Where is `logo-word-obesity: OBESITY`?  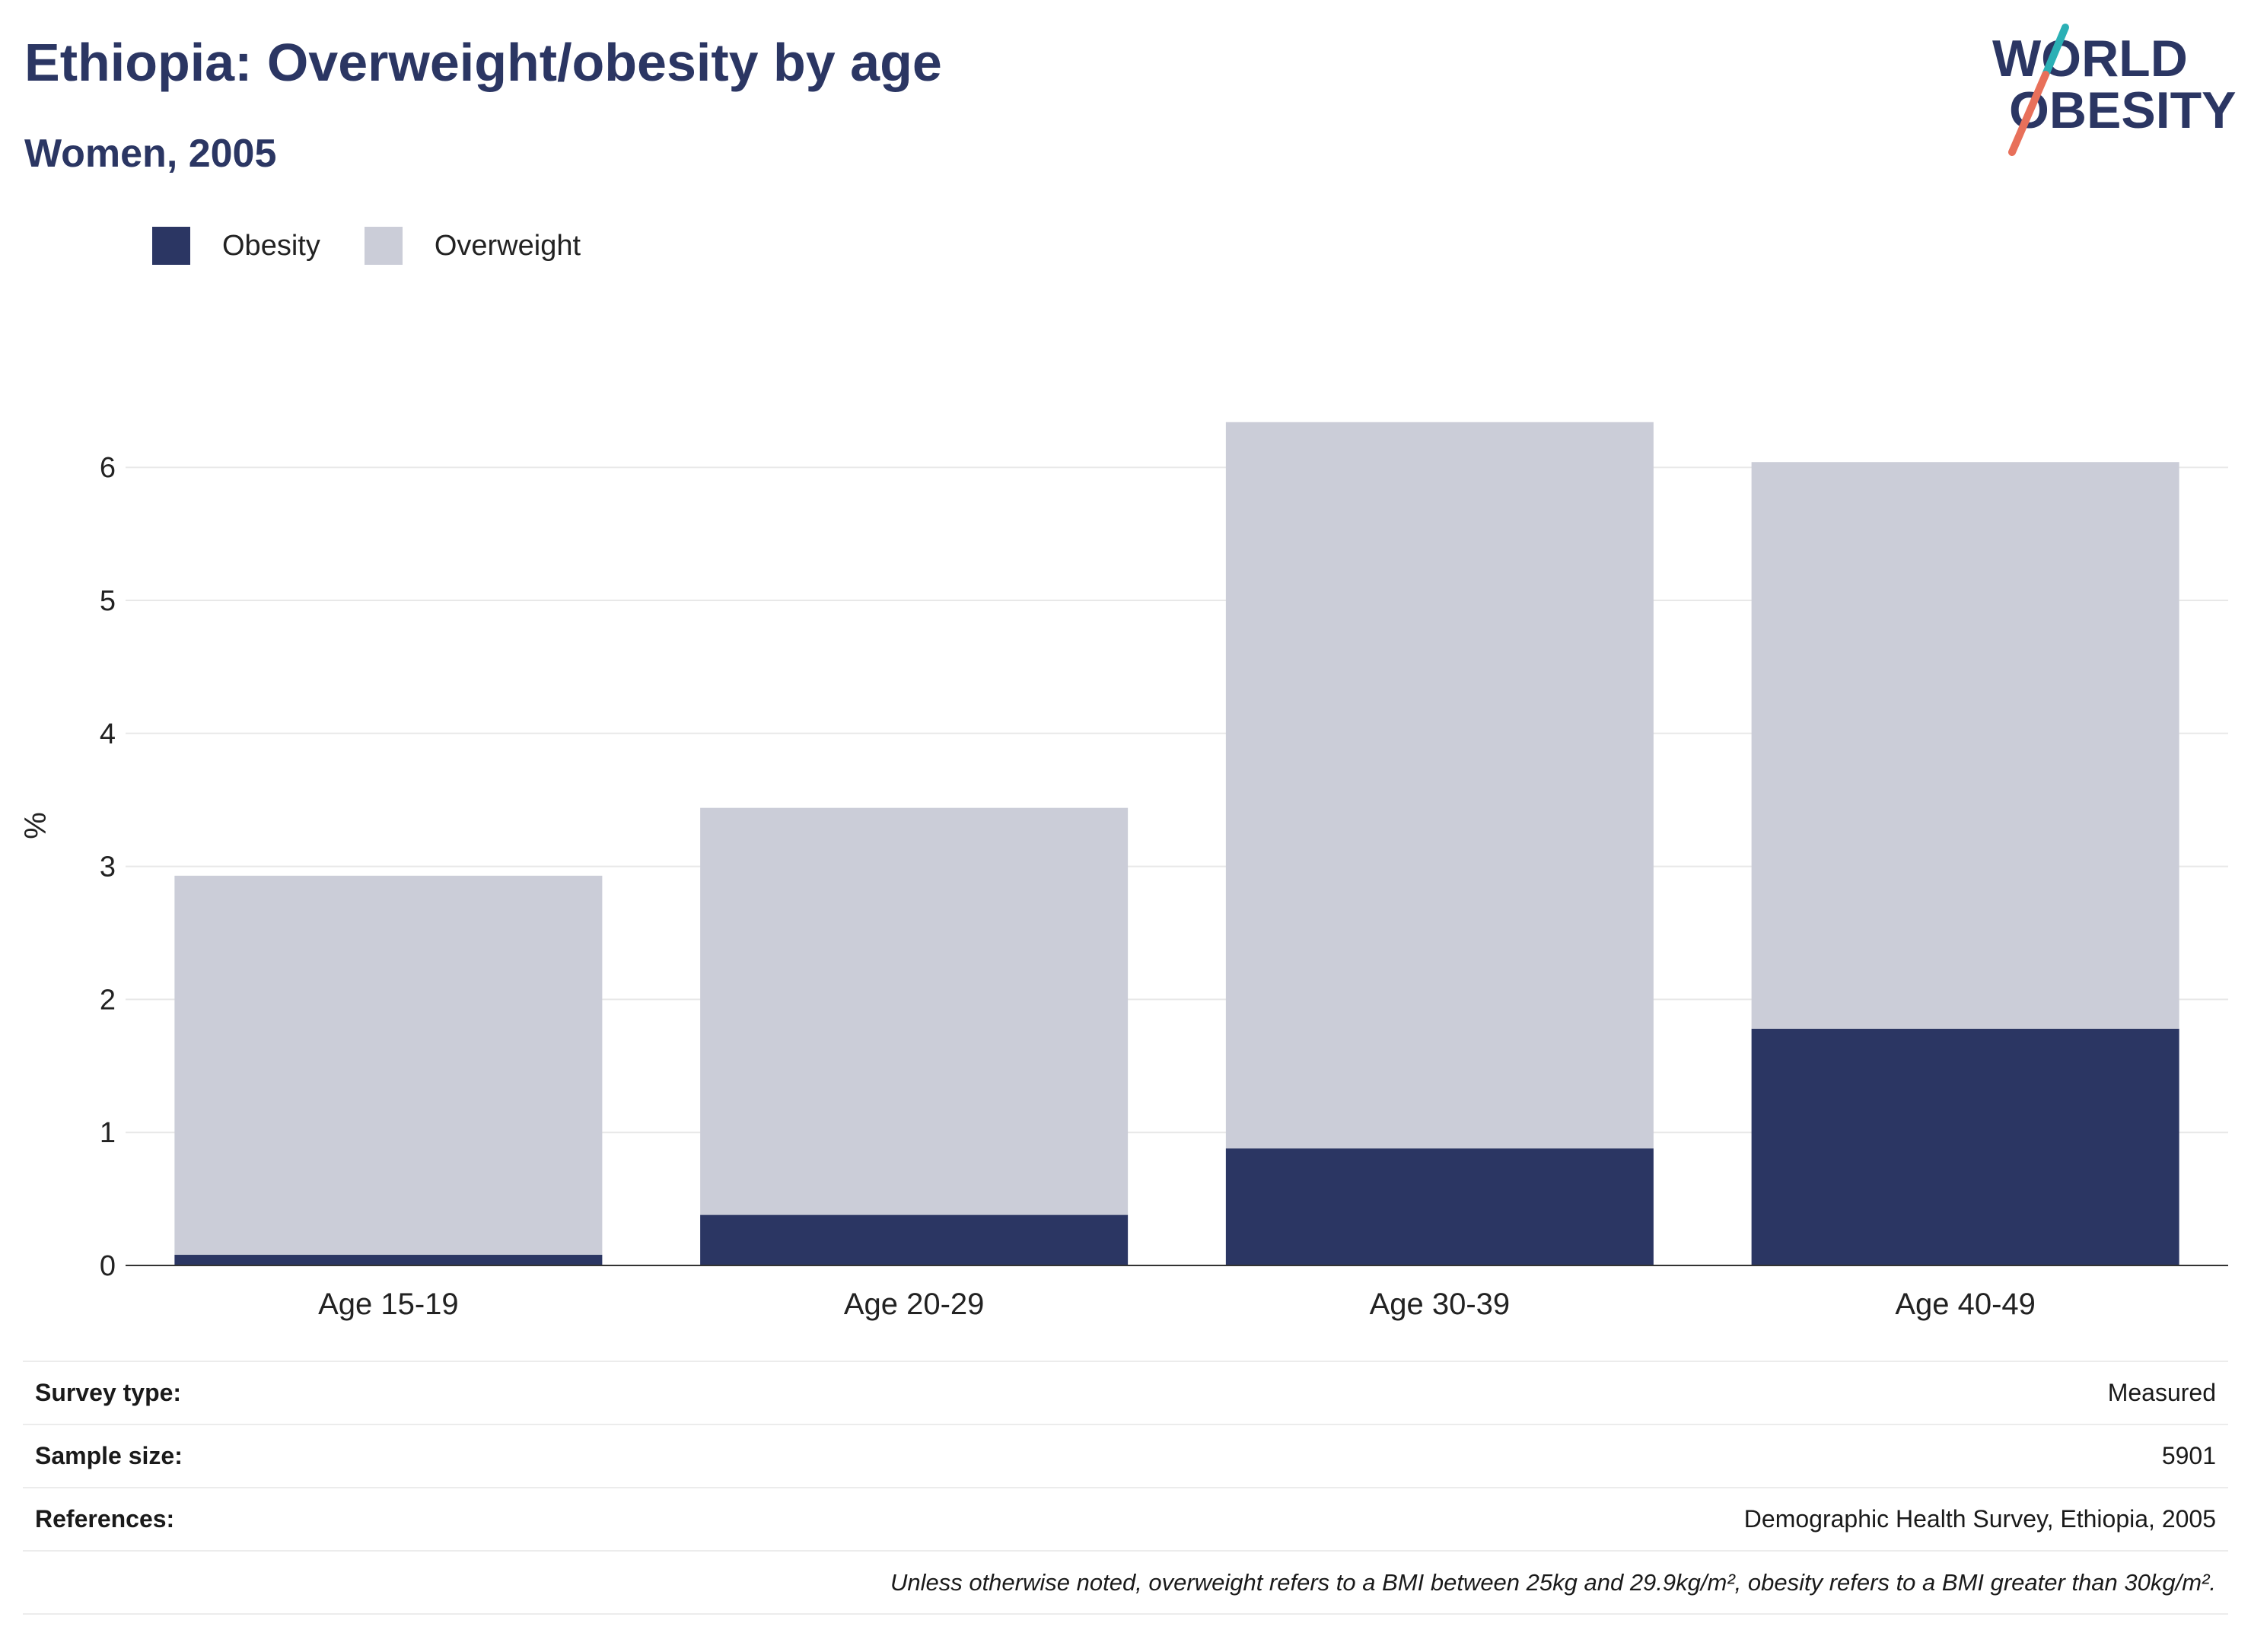 logo-word-obesity: OBESITY is located at coordinates (2123, 110).